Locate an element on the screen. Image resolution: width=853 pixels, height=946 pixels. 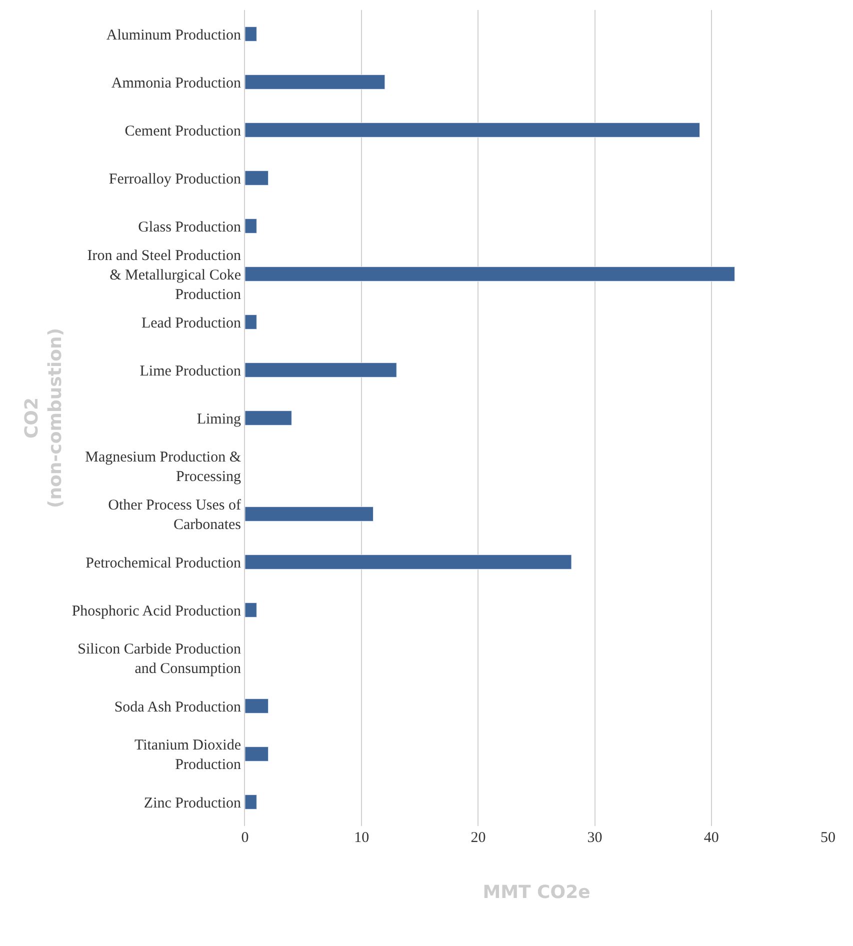
y-tick-label: Ferroalloy Production is located at coordinates (175, 179).